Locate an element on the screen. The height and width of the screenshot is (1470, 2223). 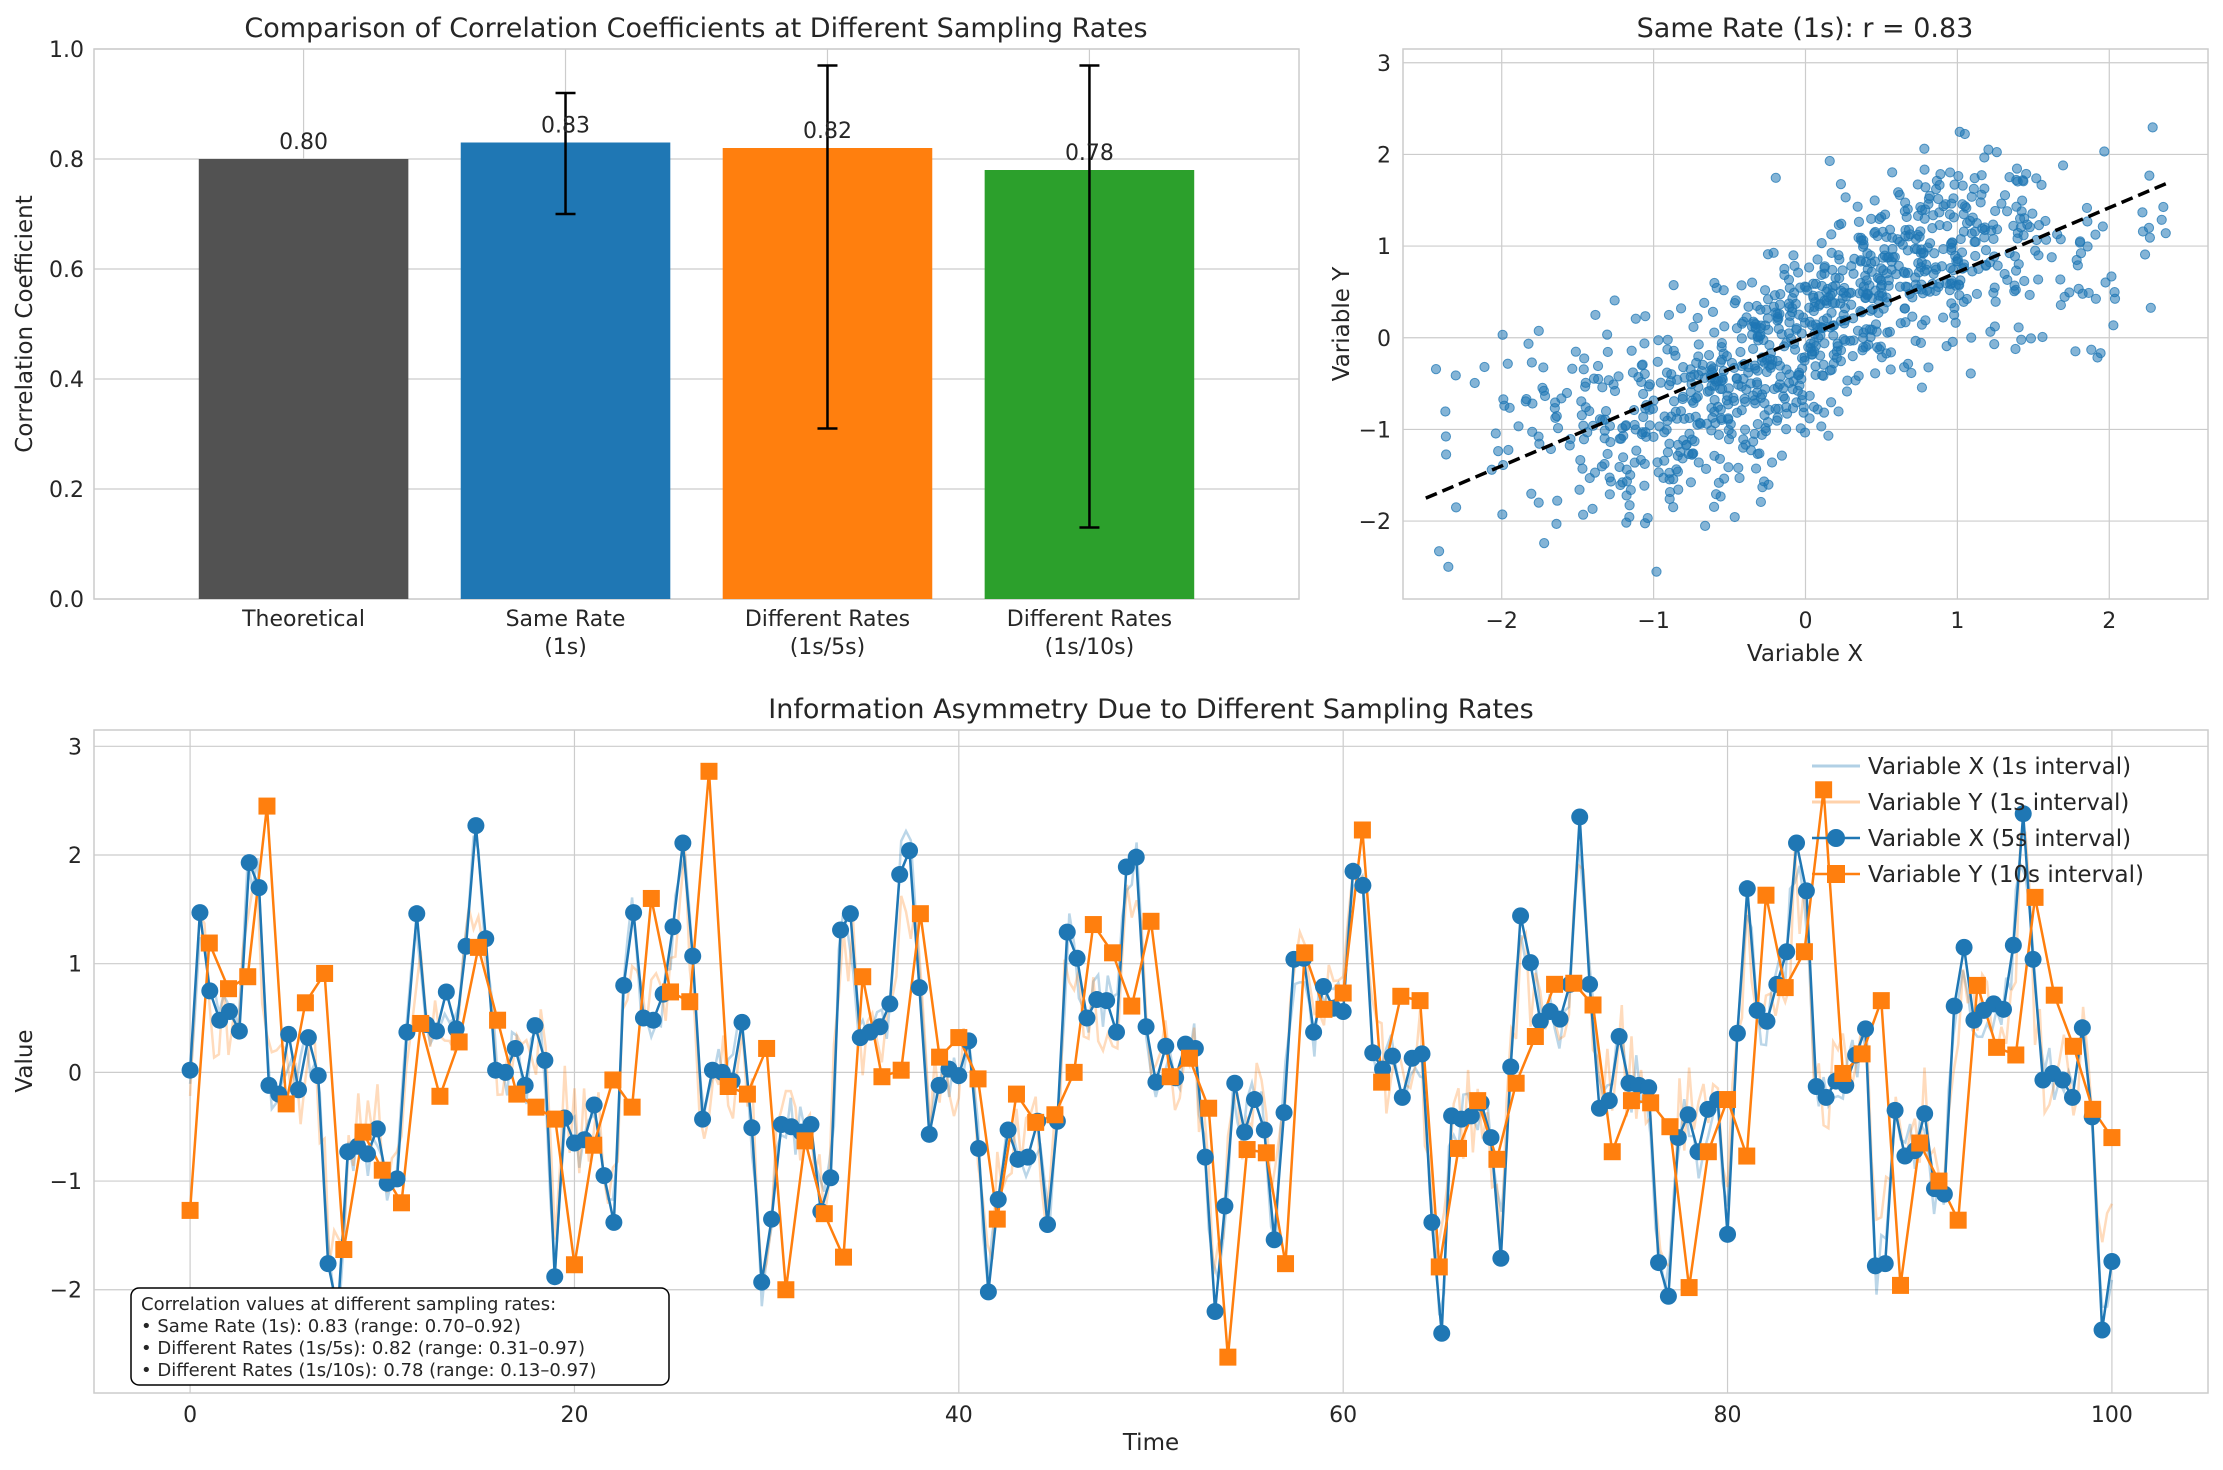
scatter-ytick-label: 0 is located at coordinates (1384, 339).